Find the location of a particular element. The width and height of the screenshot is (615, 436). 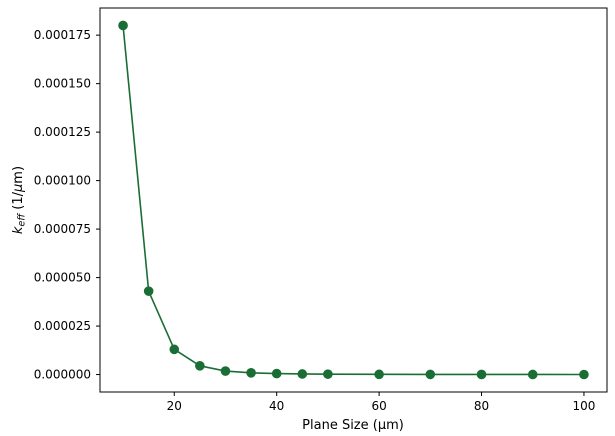

x-tick-label: 20 is located at coordinates (174, 406).